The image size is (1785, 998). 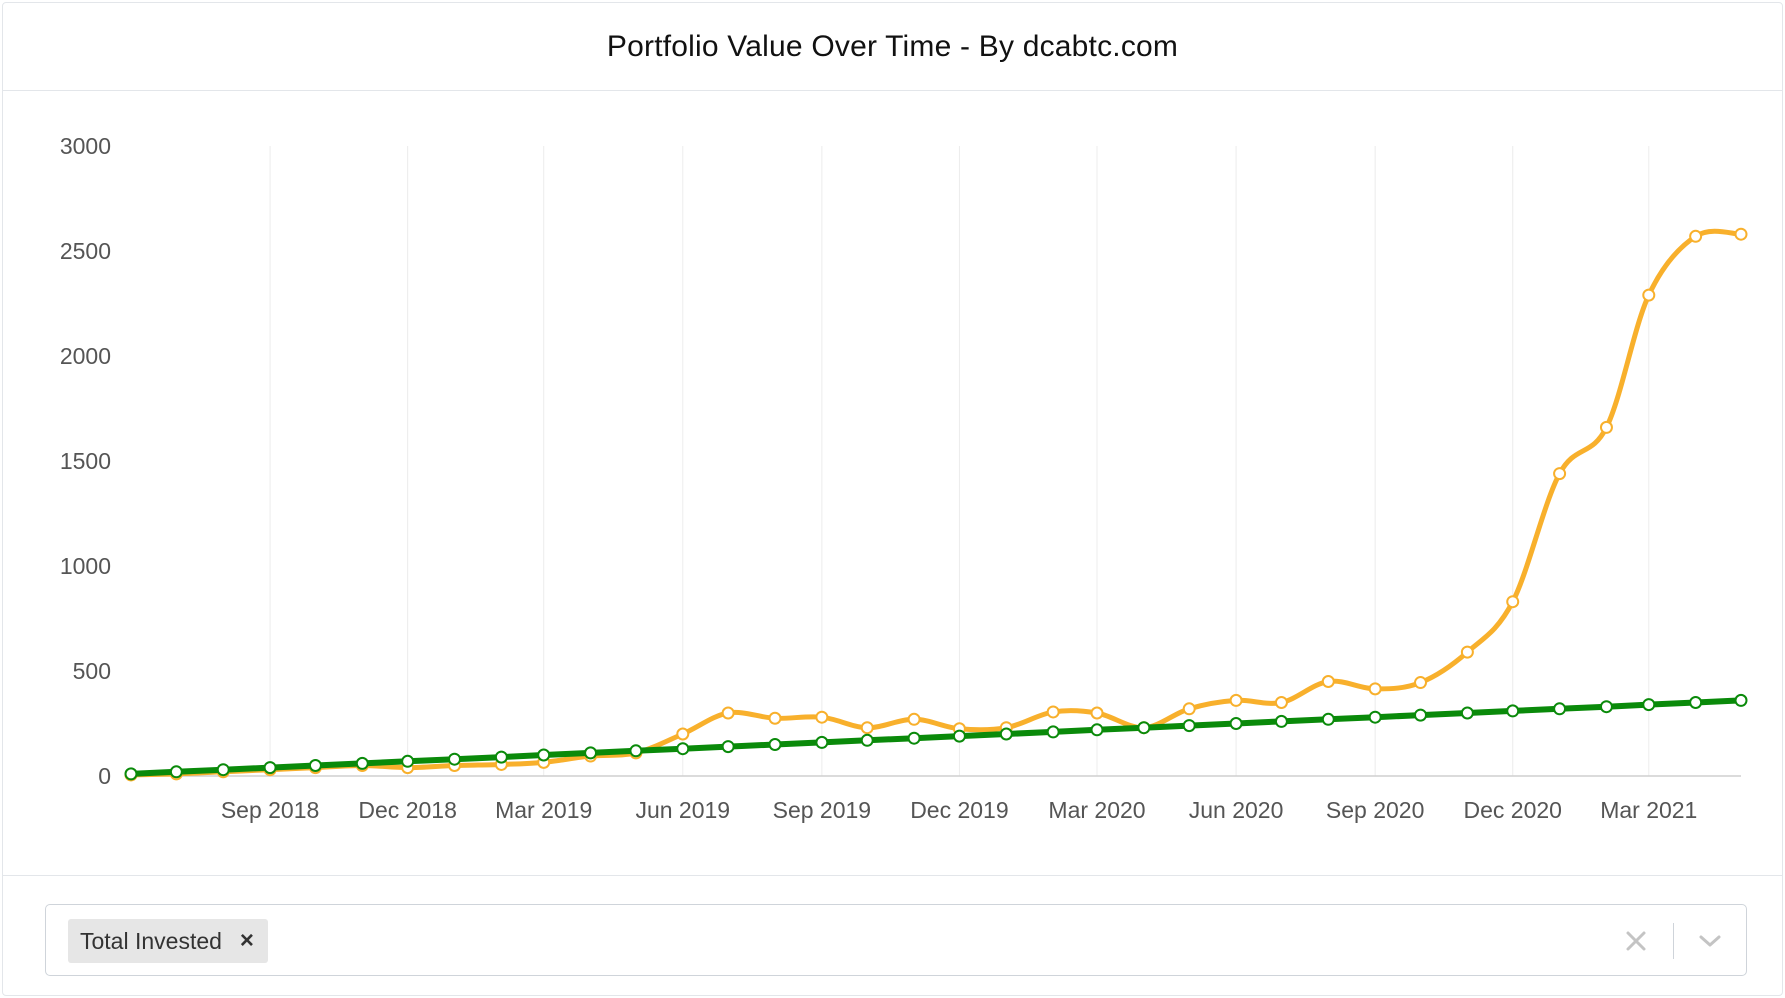 What do you see at coordinates (85, 251) in the screenshot?
I see `y-tick-label: 2500` at bounding box center [85, 251].